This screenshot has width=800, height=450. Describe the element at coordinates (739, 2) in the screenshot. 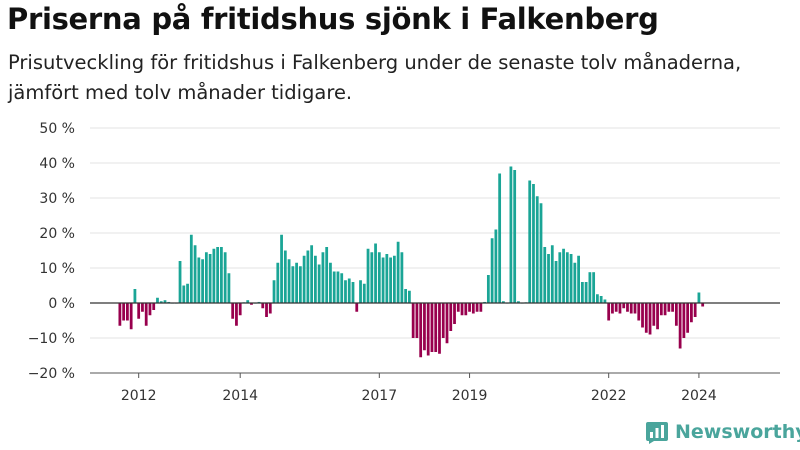

I see `annotation-label: −1 %` at that location.